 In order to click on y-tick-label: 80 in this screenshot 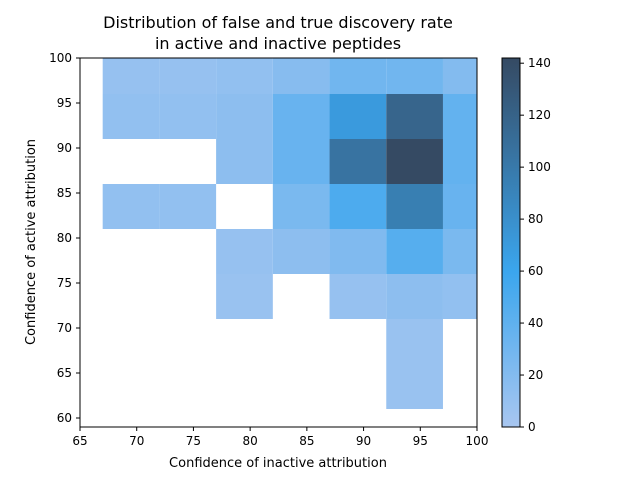, I will do `click(64, 238)`.